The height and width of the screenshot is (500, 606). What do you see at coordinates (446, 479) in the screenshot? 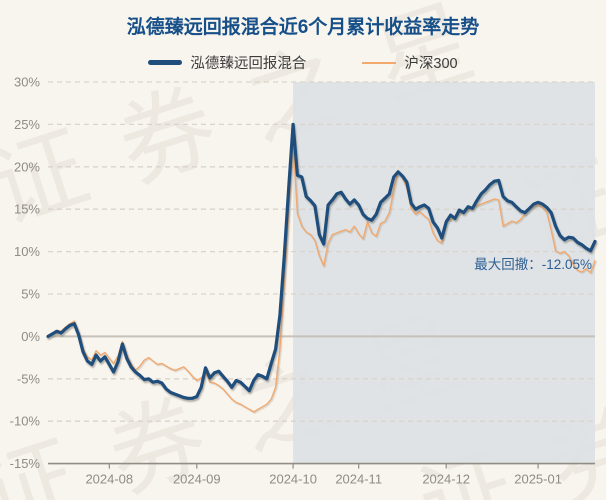
I see `x-tick-label: 2024-12` at bounding box center [446, 479].